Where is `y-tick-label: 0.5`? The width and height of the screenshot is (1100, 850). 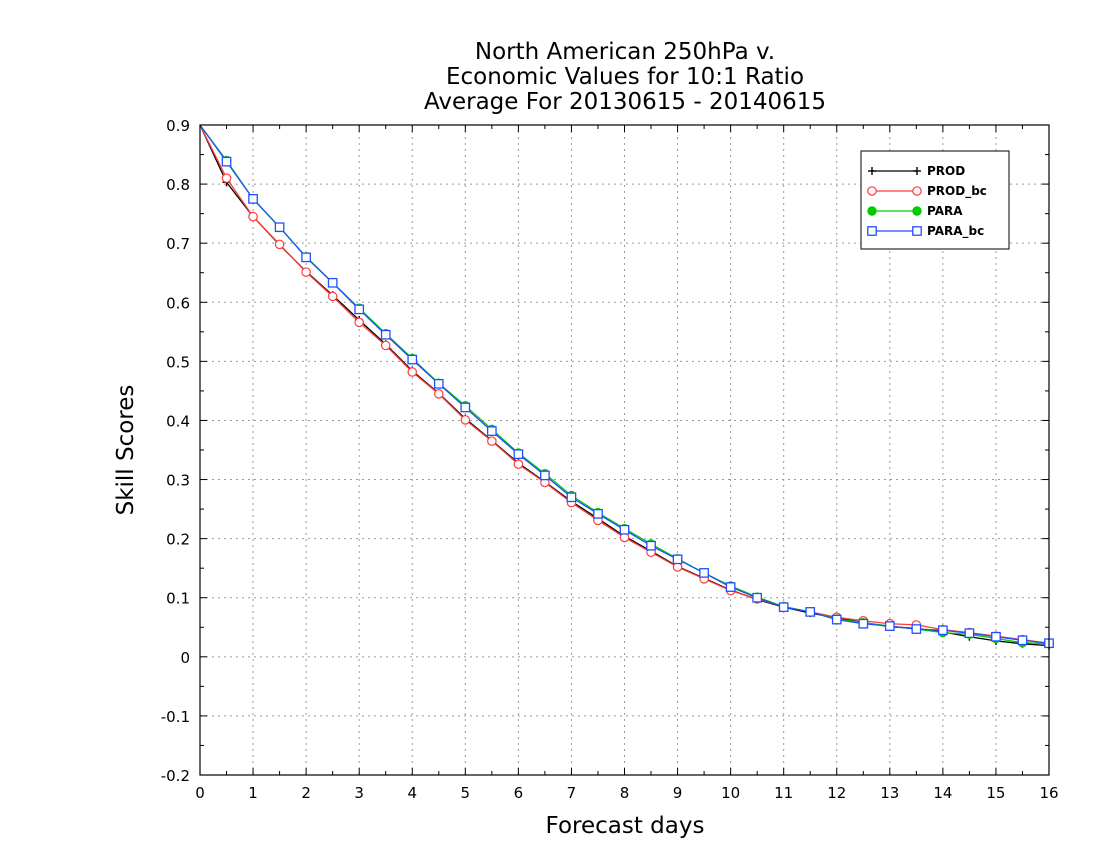 y-tick-label: 0.5 is located at coordinates (178, 362).